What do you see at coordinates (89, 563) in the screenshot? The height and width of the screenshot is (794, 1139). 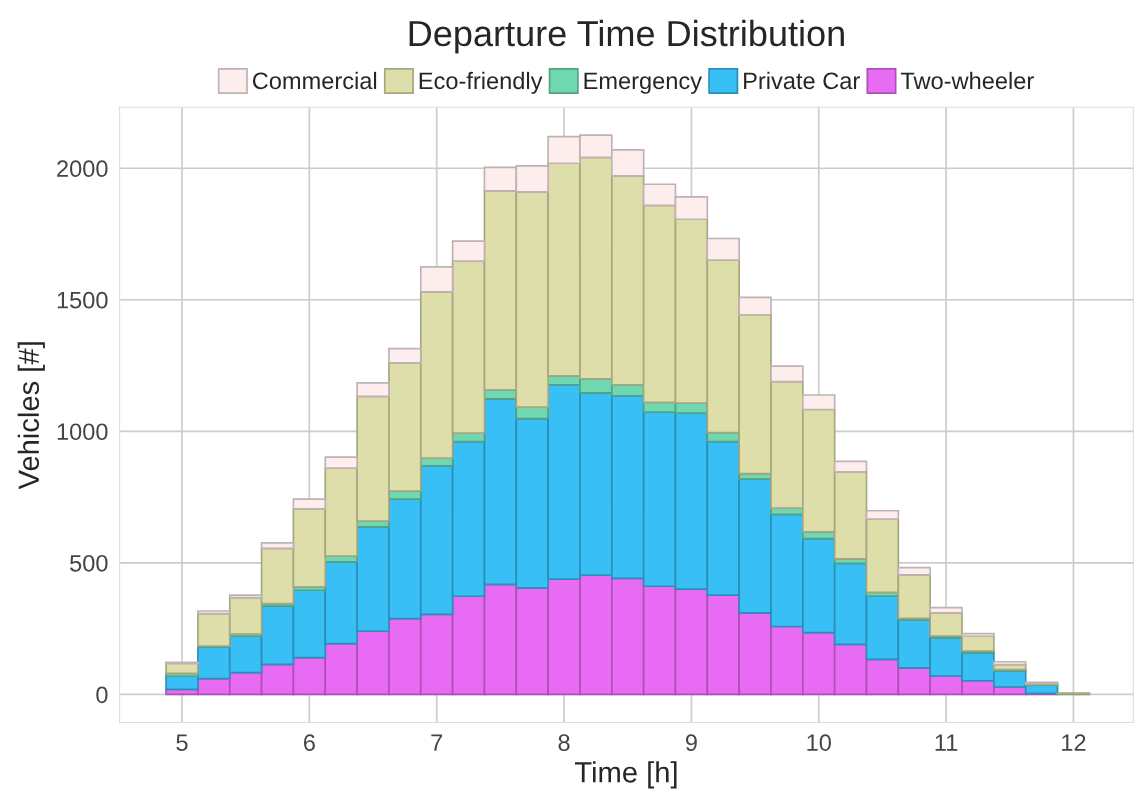 I see `y-tick-label: 500` at bounding box center [89, 563].